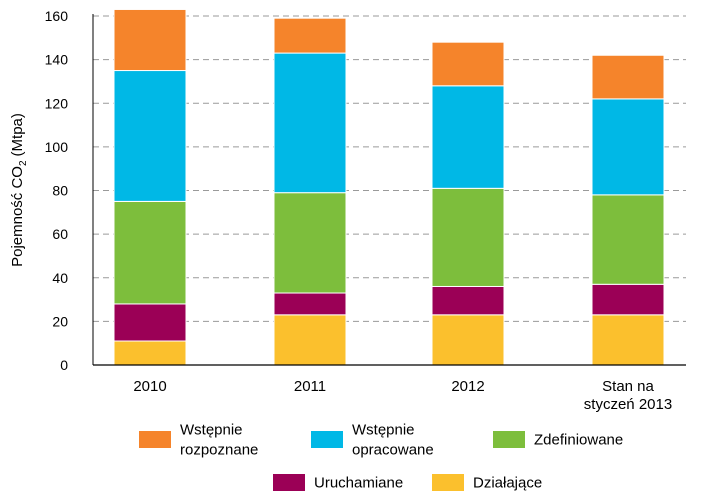  Describe the element at coordinates (219, 450) in the screenshot. I see `legend-label: rozpoznane` at that location.